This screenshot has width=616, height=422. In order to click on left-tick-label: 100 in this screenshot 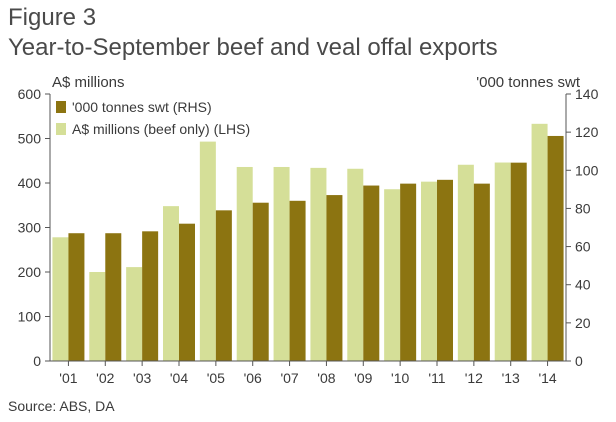, I will do `click(30, 317)`.